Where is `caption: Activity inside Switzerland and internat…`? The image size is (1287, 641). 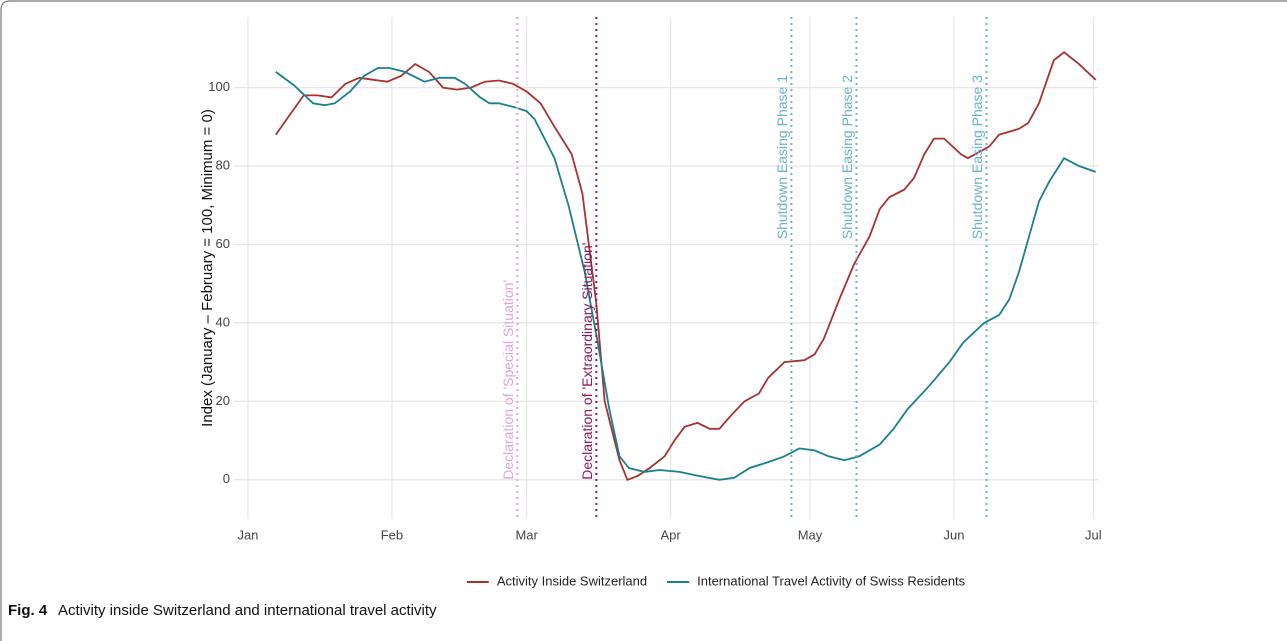 caption: Activity inside Switzerland and internat… is located at coordinates (247, 610).